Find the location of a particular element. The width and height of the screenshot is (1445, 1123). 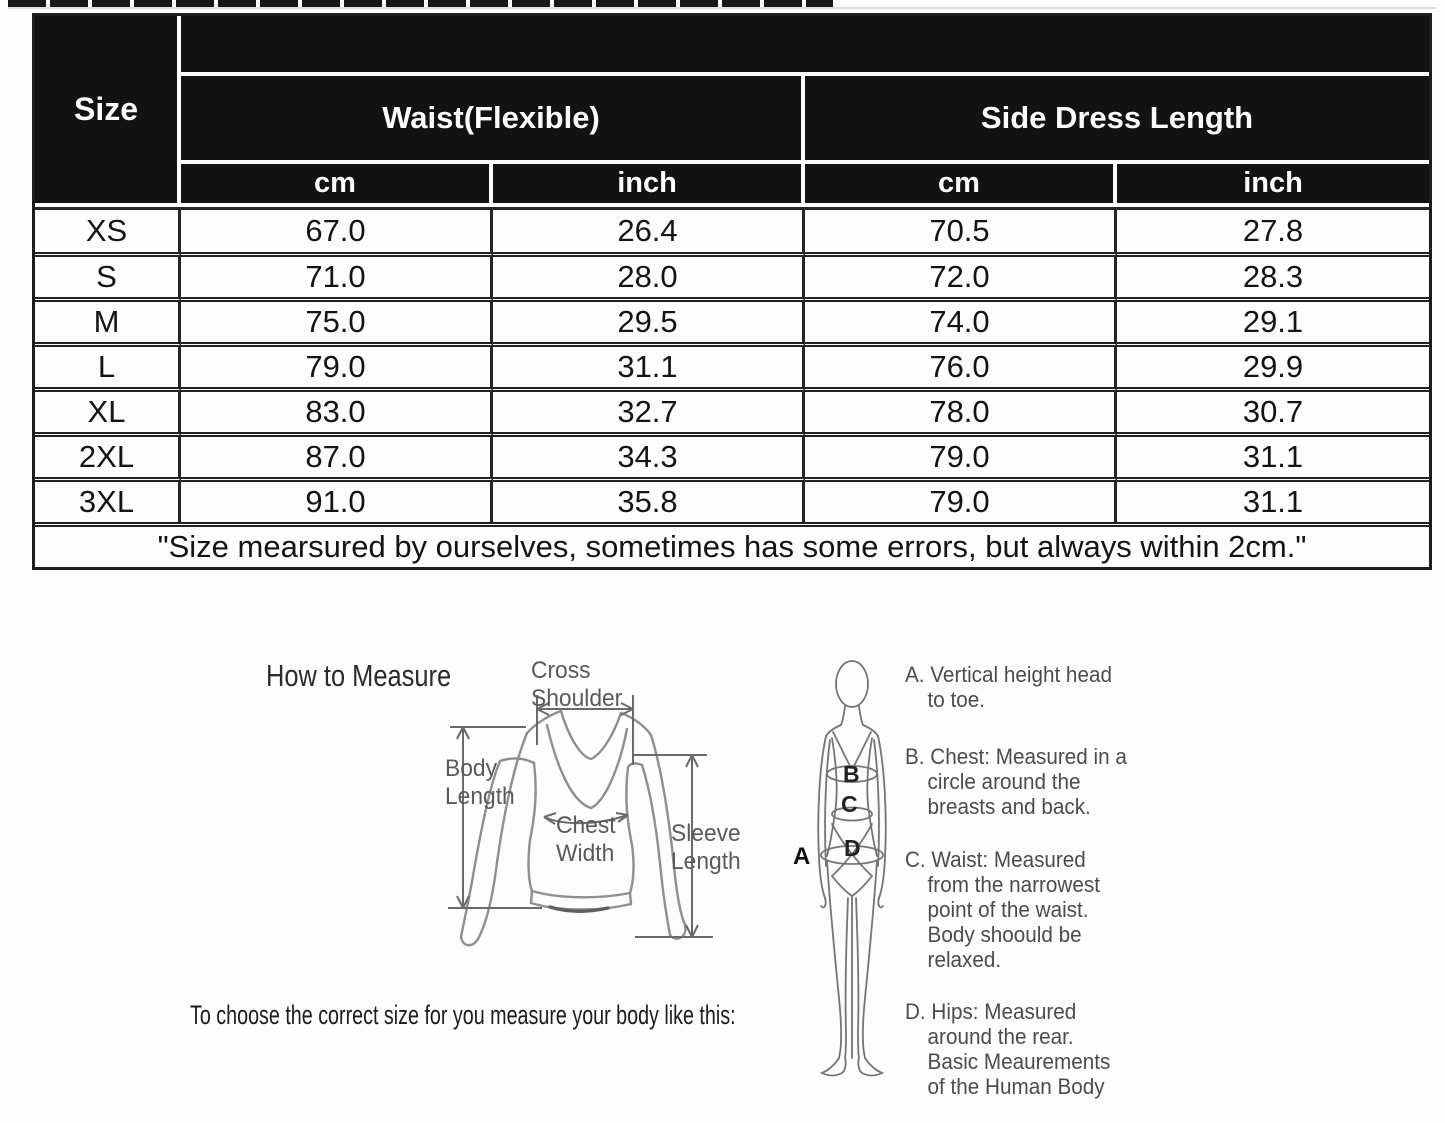

shirt-diagram-icon is located at coordinates (580, 821).